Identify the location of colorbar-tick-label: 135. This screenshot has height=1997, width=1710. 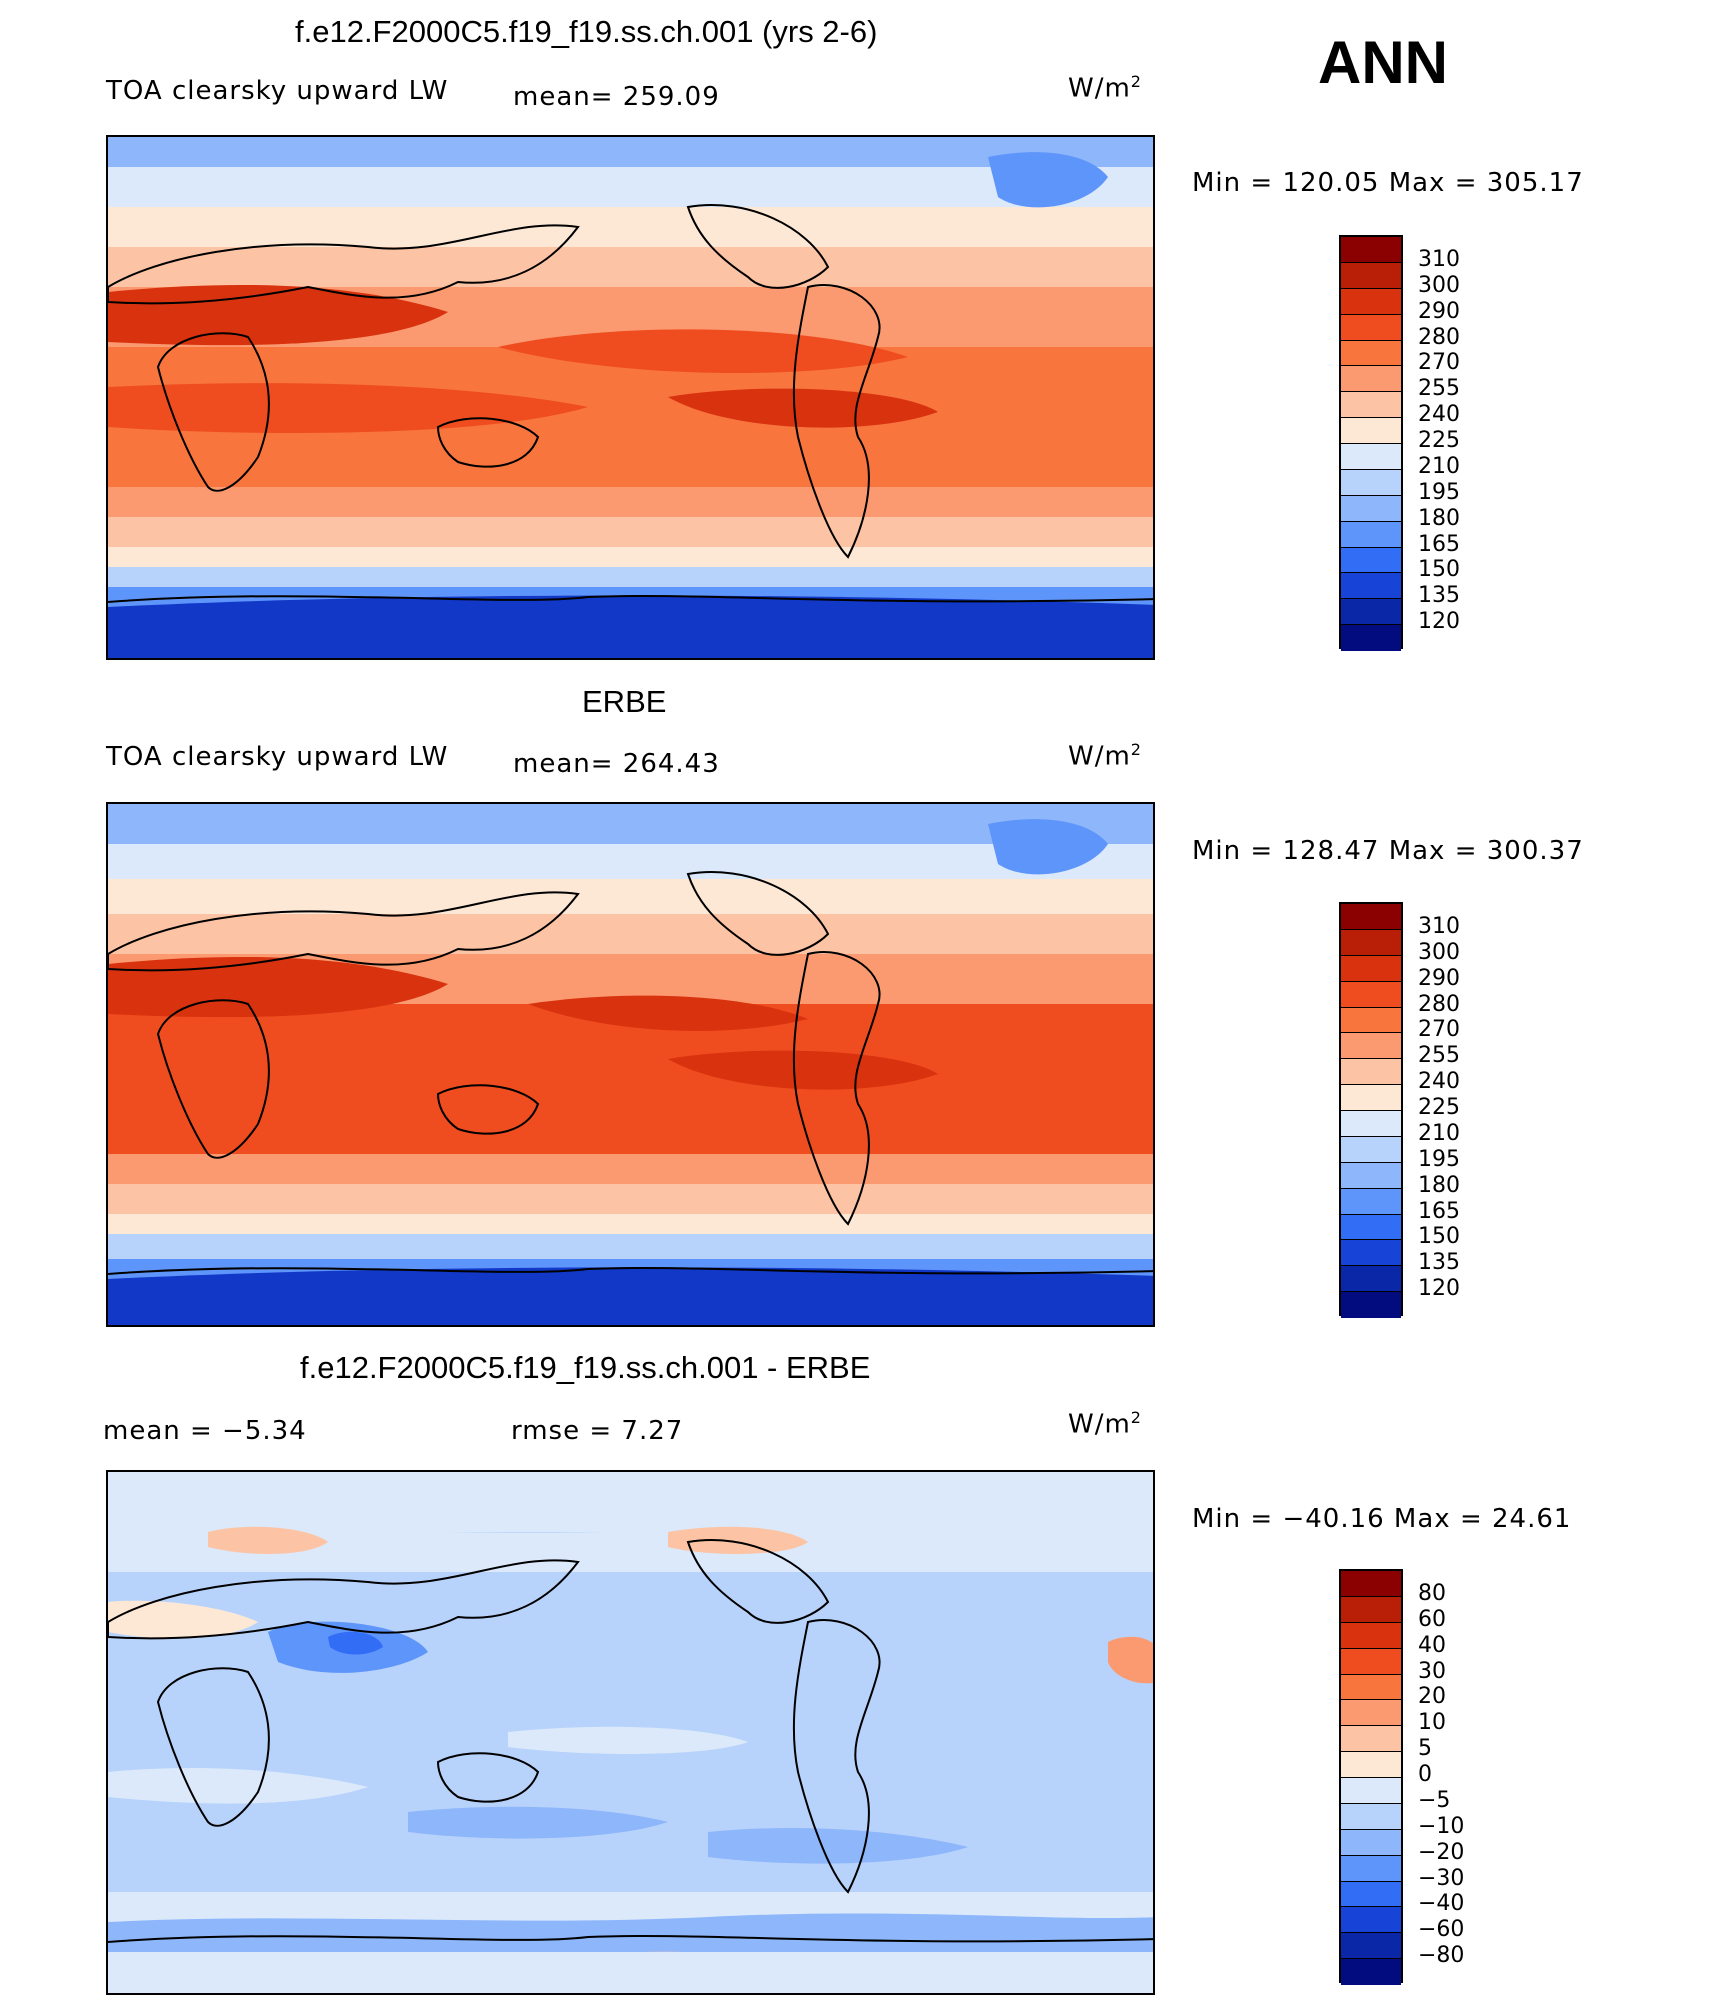
(1439, 596).